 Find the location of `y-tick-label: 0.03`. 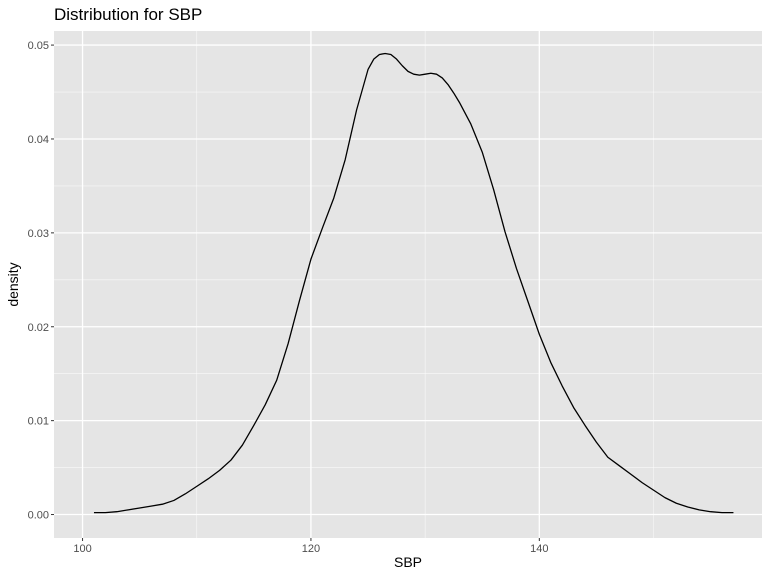

y-tick-label: 0.03 is located at coordinates (38, 234).